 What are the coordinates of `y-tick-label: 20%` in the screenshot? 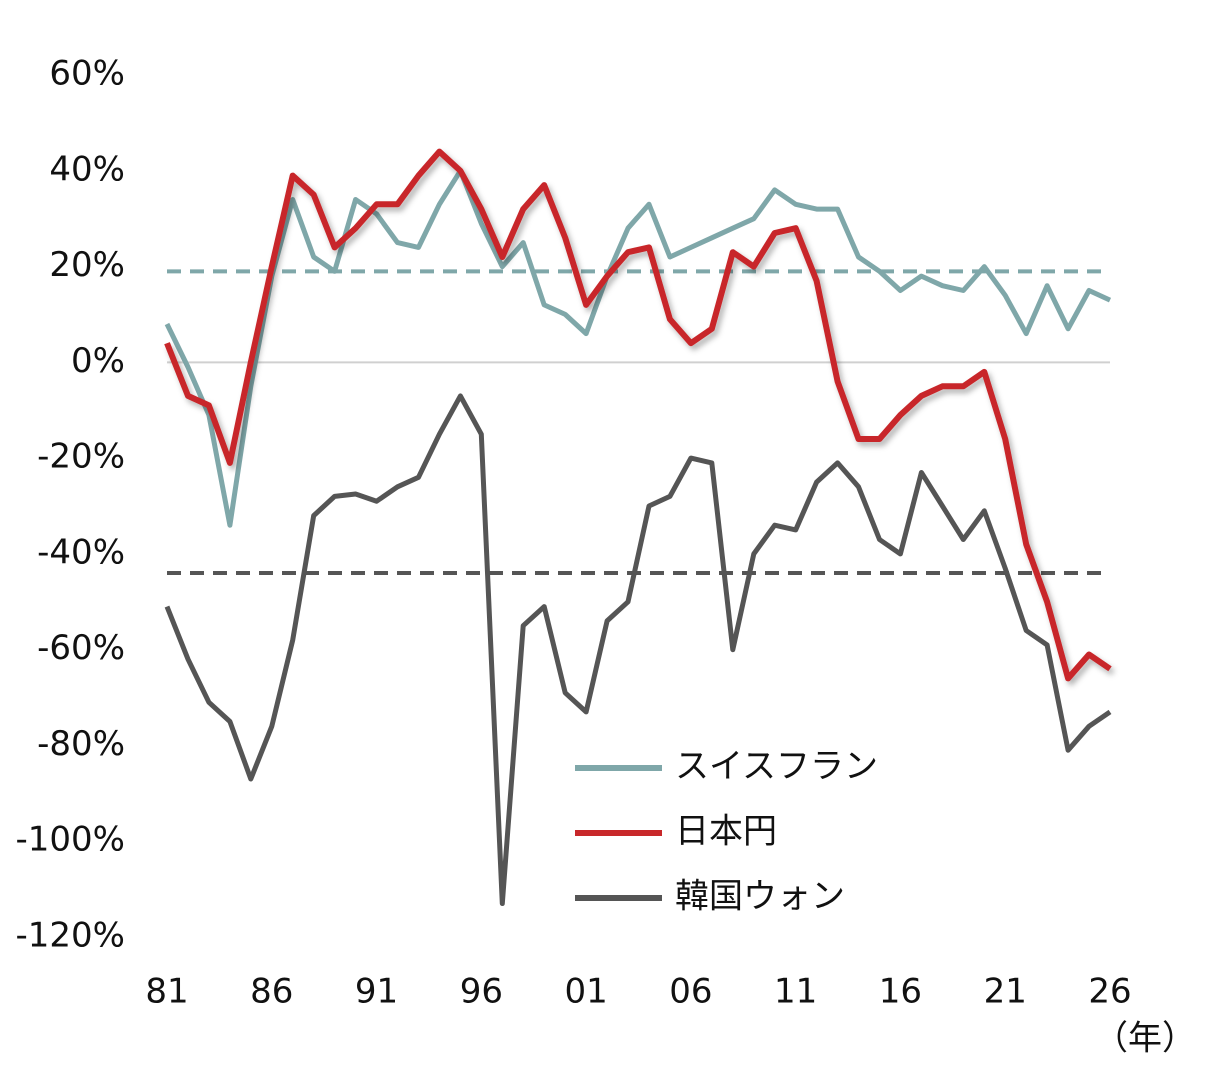 It's located at (87, 265).